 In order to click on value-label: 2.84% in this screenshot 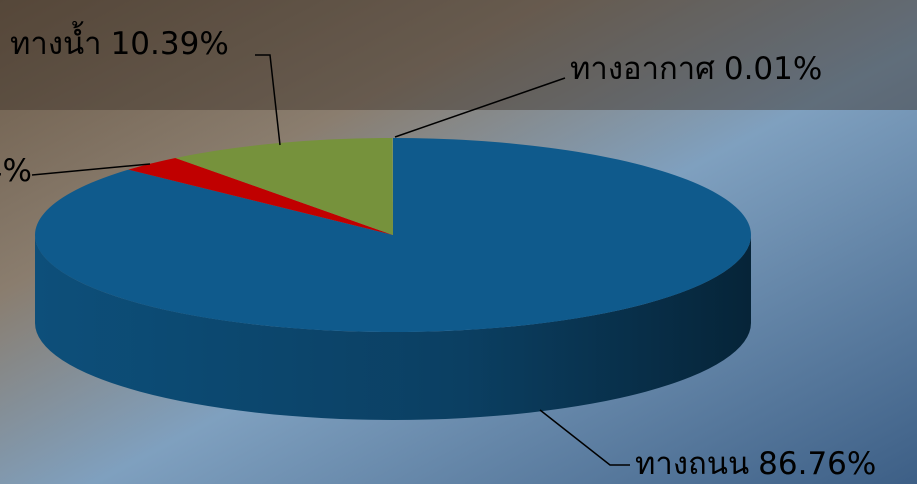, I will do `click(16, 171)`.